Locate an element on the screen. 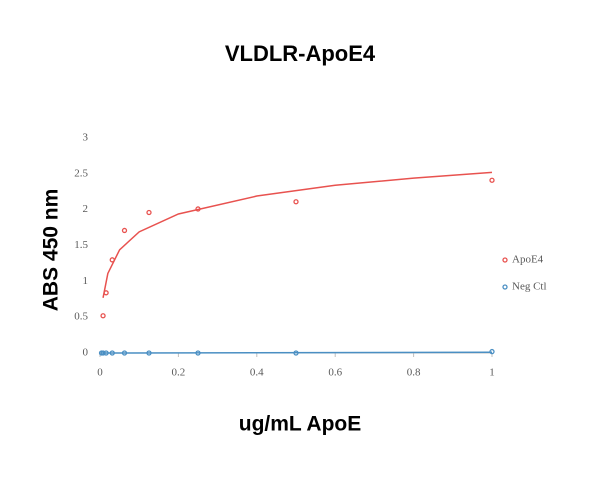 The width and height of the screenshot is (602, 494). x-tick-label: 0 is located at coordinates (100, 373).